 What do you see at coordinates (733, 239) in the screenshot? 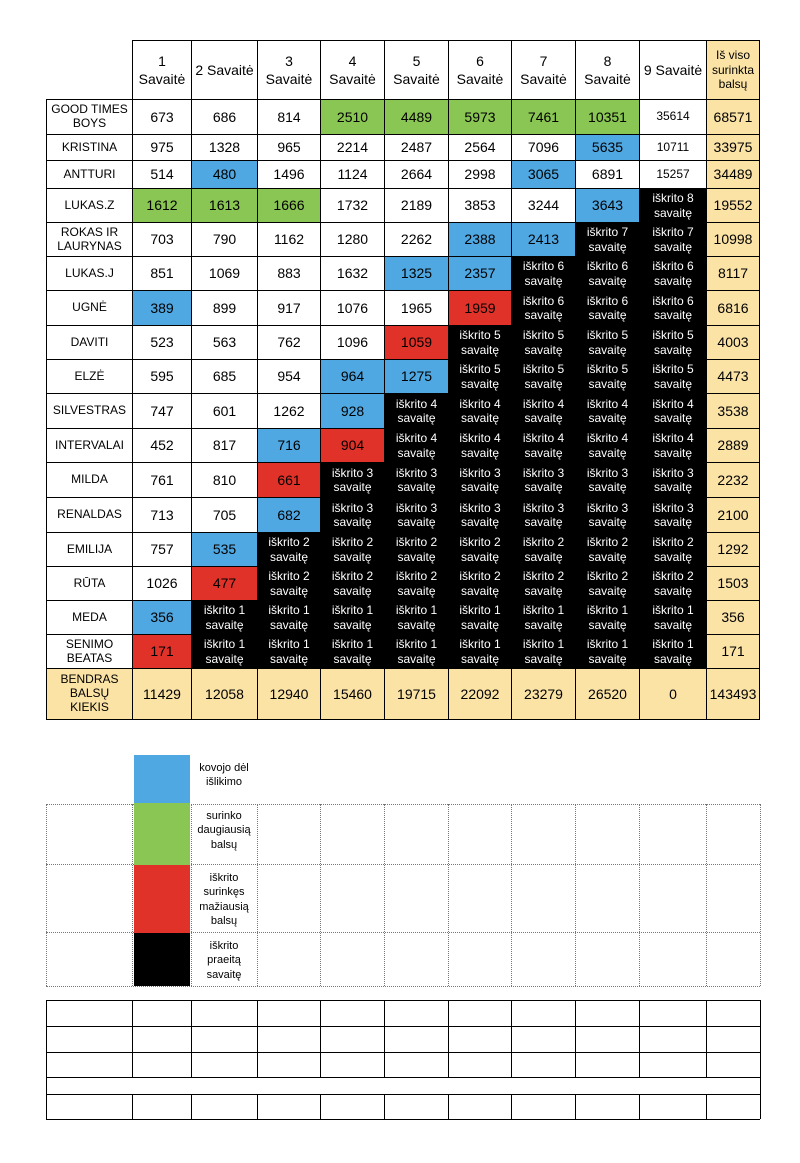
I see `row-total: 10998` at bounding box center [733, 239].